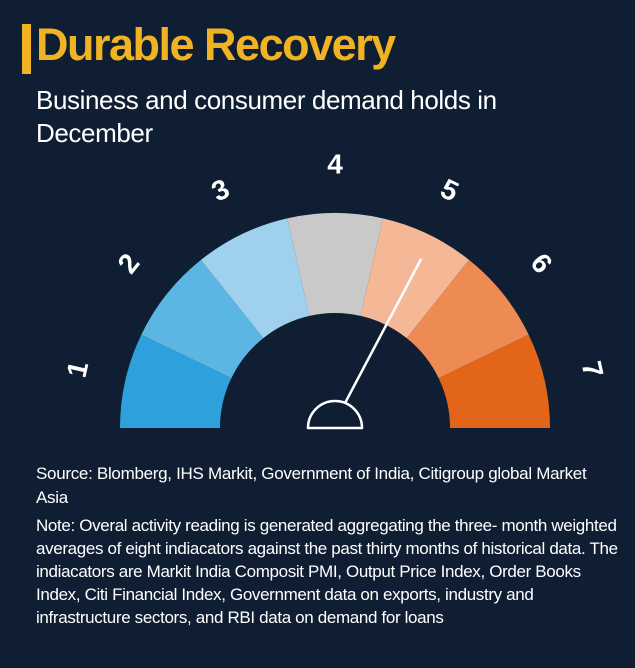 This screenshot has height=668, width=635. I want to click on gauge-needle, so click(378, 340).